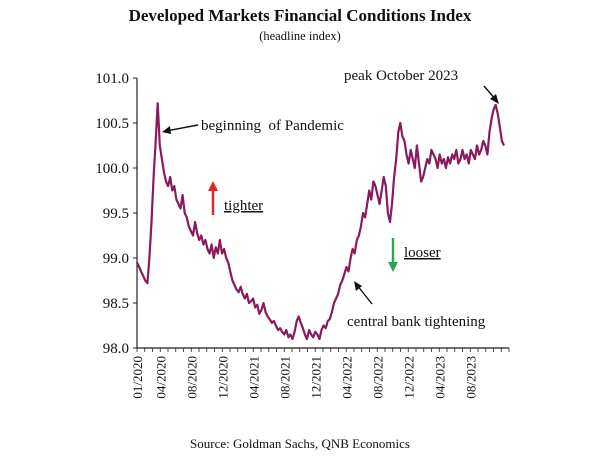  What do you see at coordinates (284, 377) in the screenshot?
I see `x-tick-label: 08/2021` at bounding box center [284, 377].